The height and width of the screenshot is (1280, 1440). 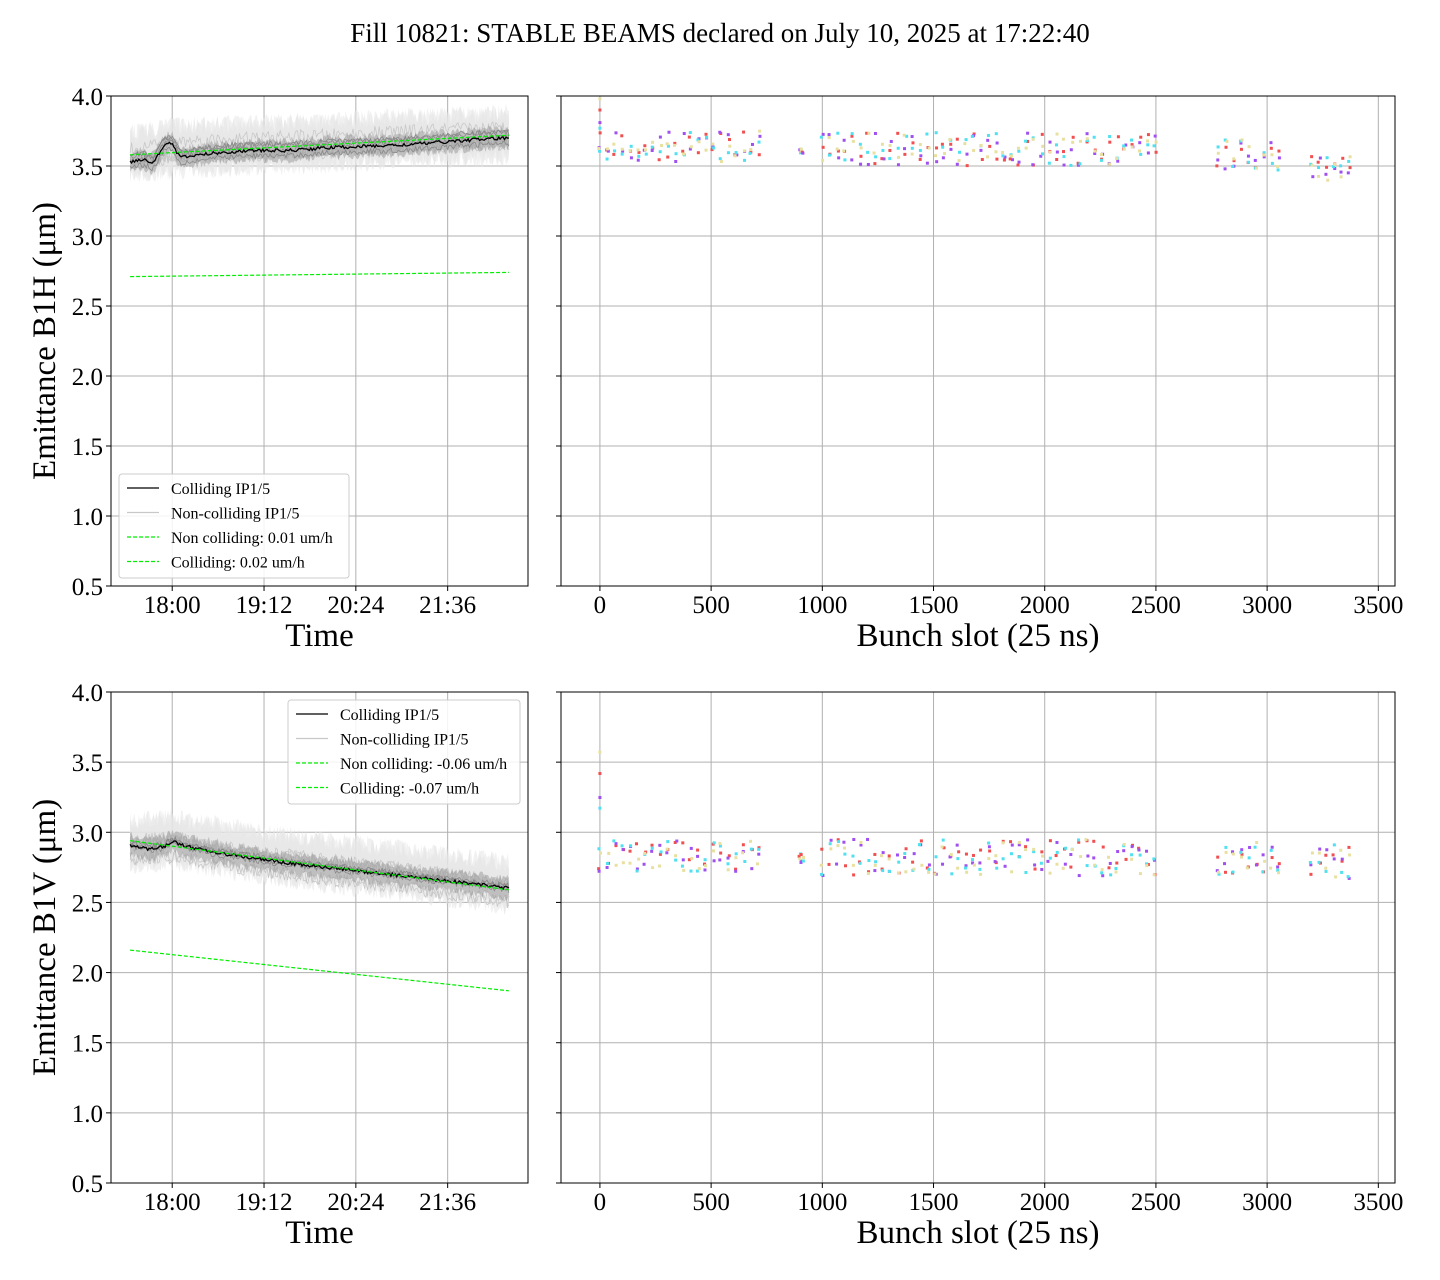 What do you see at coordinates (974, 815) in the screenshot?
I see `bunch-points` at bounding box center [974, 815].